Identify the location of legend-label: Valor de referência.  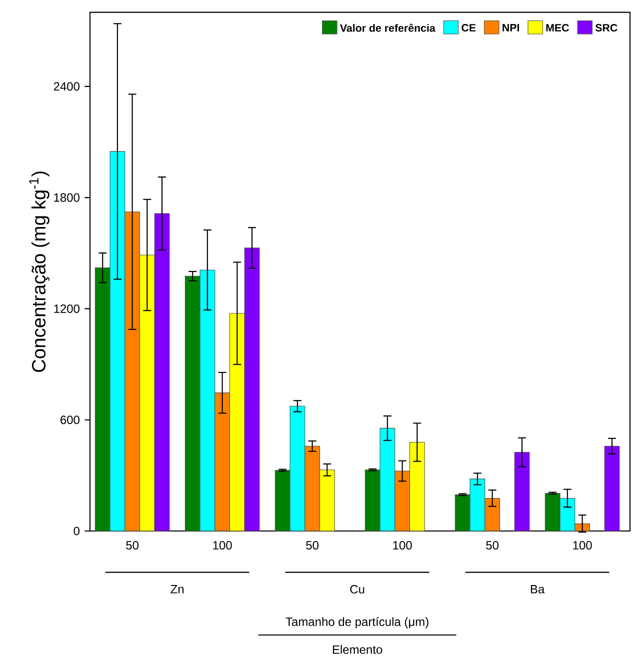
(388, 28).